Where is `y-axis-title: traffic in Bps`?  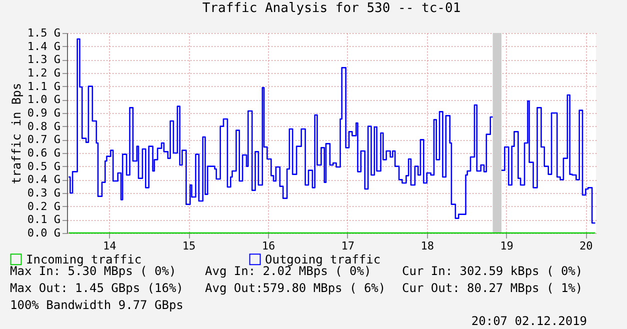
y-axis-title: traffic in Bps is located at coordinates (16, 133).